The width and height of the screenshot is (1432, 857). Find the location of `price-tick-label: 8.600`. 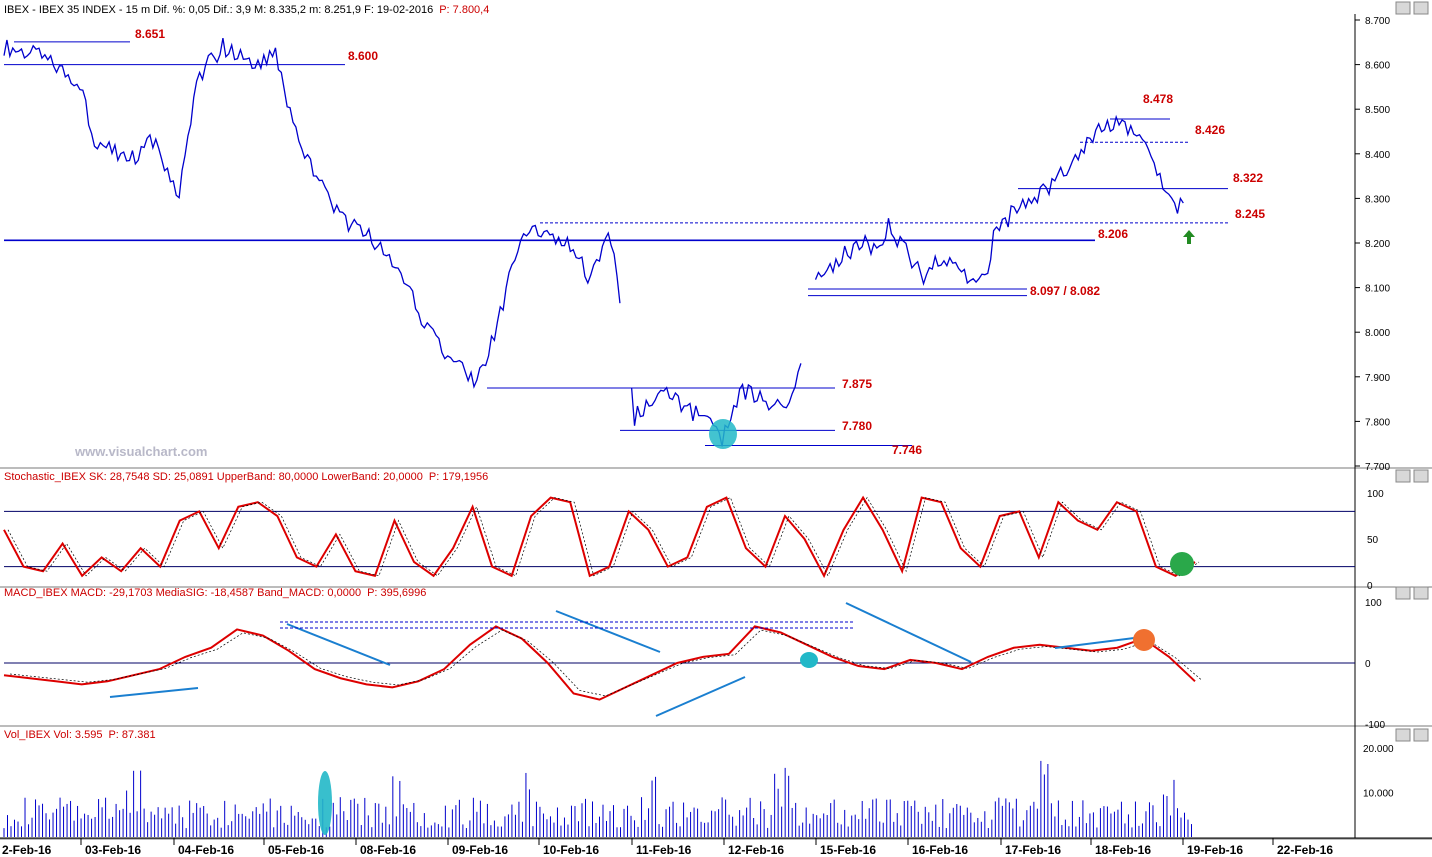

price-tick-label: 8.600 is located at coordinates (1377, 66).